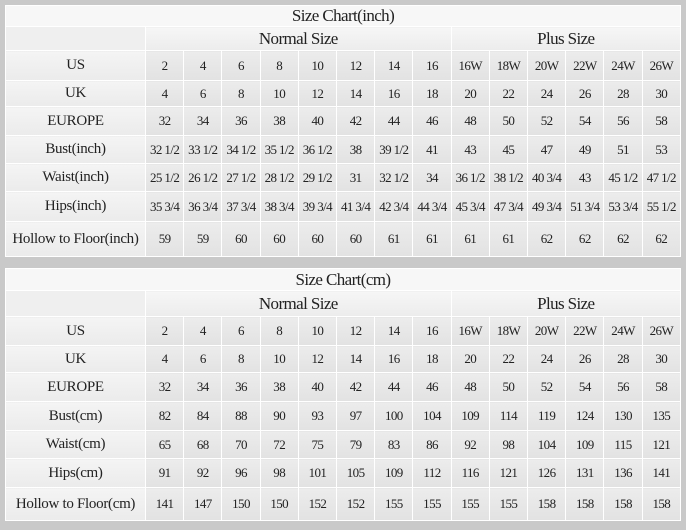 Image resolution: width=686 pixels, height=530 pixels. I want to click on size-cell: 150, so click(279, 504).